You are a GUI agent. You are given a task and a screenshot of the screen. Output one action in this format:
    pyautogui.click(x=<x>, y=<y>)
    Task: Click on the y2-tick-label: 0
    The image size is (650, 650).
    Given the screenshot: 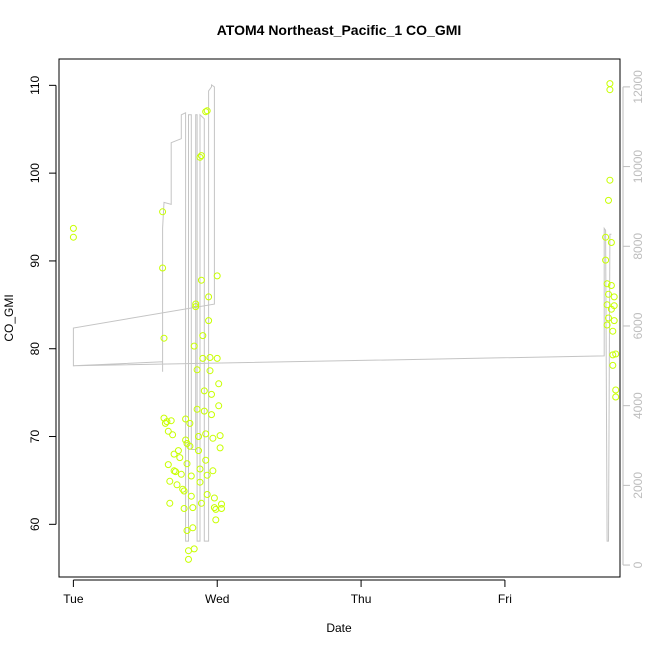 What is the action you would take?
    pyautogui.click(x=638, y=564)
    